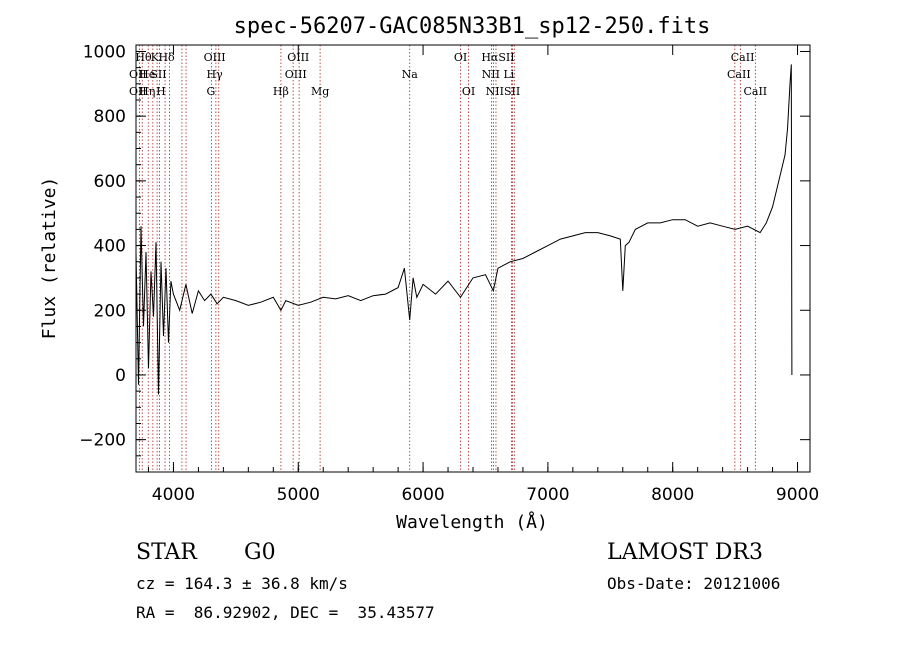 Image resolution: width=900 pixels, height=649 pixels. What do you see at coordinates (143, 57) in the screenshot?
I see `line-label-top-0: Hθ` at bounding box center [143, 57].